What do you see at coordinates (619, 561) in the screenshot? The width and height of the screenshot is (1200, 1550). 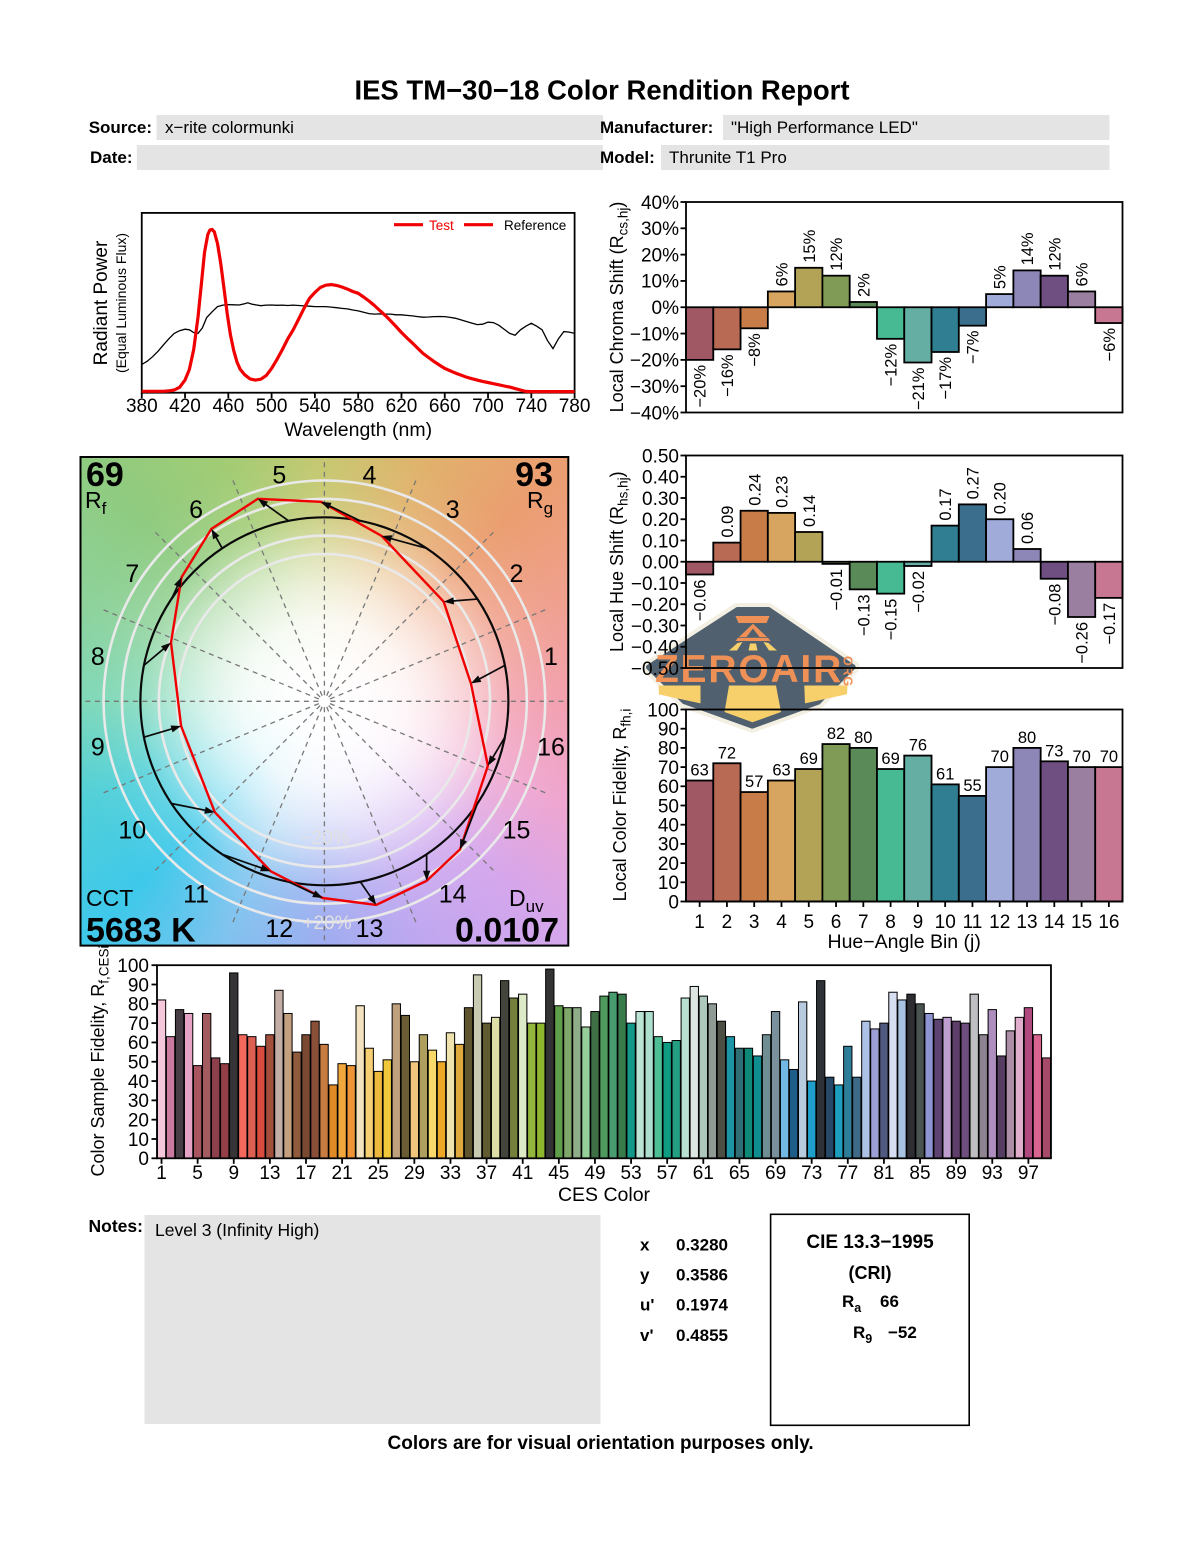 I see `svg-text: Local Hue Shift (Rhs,hj)` at bounding box center [619, 561].